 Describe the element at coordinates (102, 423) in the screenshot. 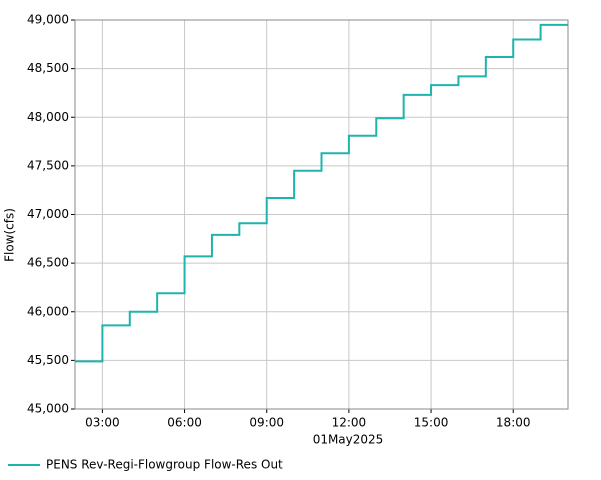

I see `x-tick-label: 03:00` at that location.